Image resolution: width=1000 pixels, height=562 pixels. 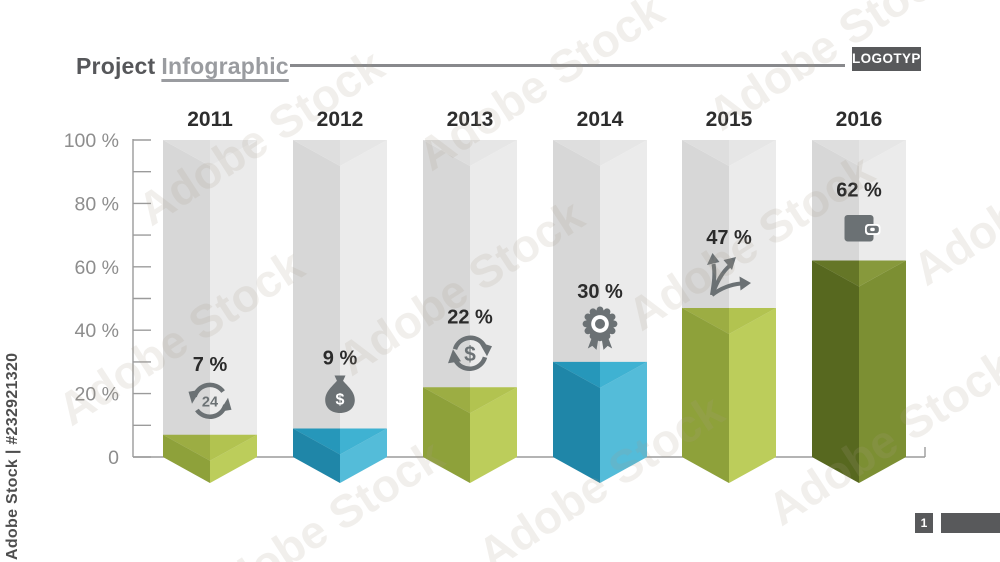 What do you see at coordinates (97, 204) in the screenshot?
I see `y-axis-label: 80 %` at bounding box center [97, 204].